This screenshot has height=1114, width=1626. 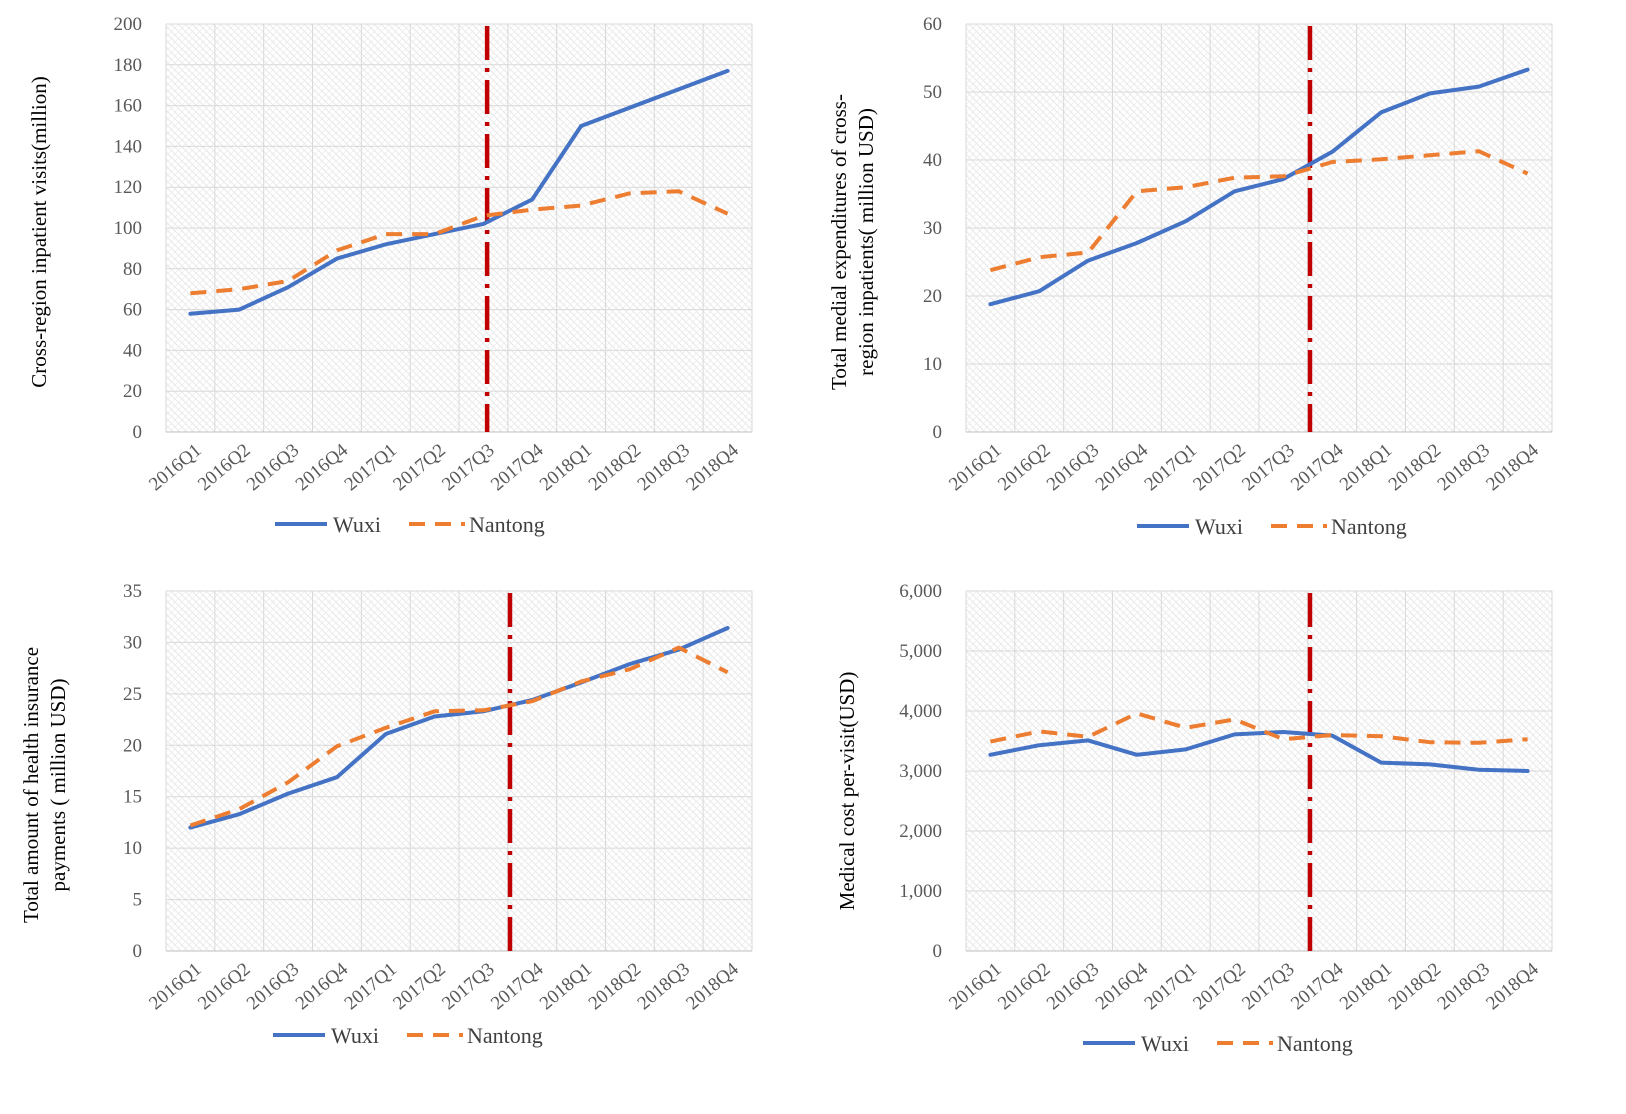 I want to click on y-axis-label-line: Total amount of health insurance, so click(x=31, y=785).